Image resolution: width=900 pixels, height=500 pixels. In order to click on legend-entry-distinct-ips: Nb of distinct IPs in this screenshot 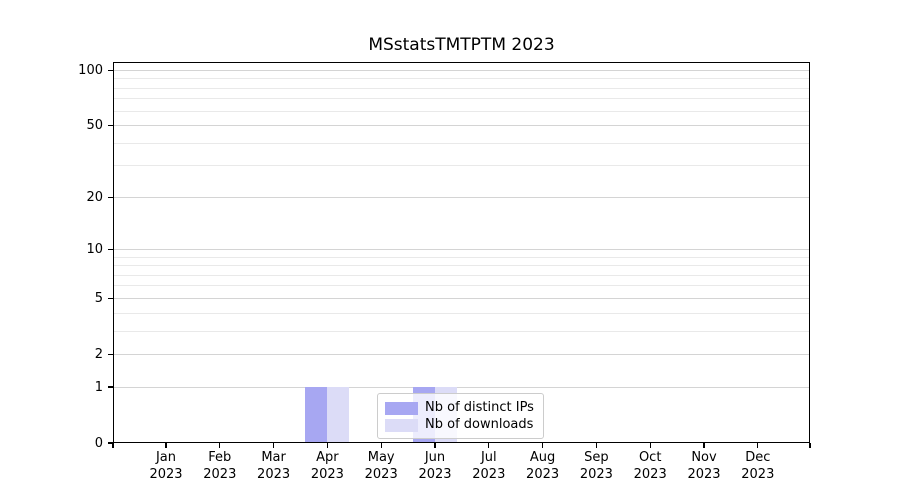, I will do `click(460, 408)`.